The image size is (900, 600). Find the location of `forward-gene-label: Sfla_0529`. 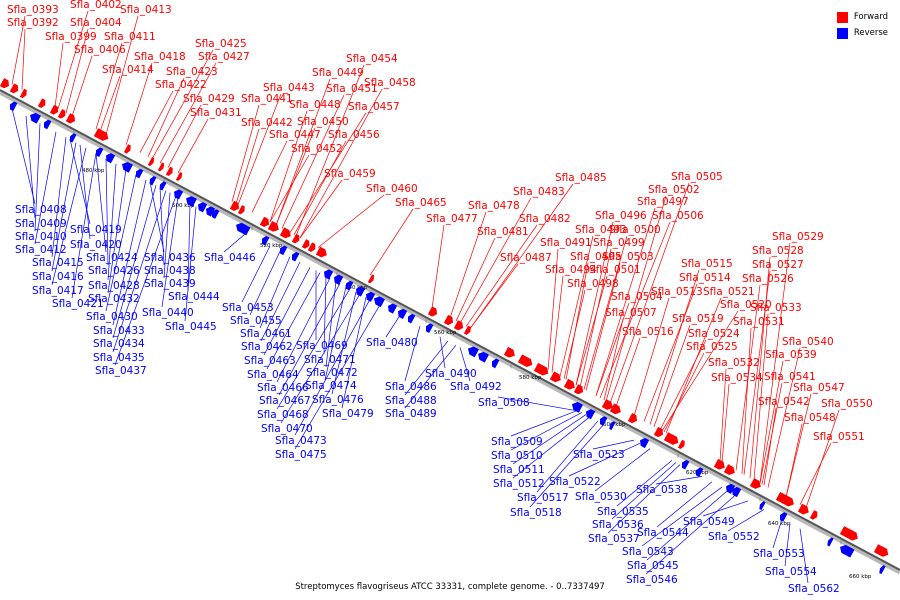

forward-gene-label: Sfla_0529 is located at coordinates (798, 237).